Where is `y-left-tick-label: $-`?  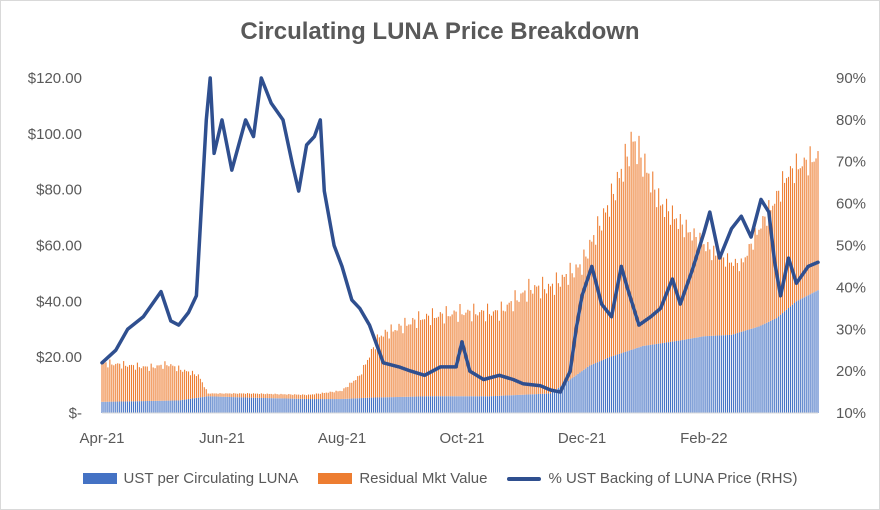
y-left-tick-label: $- is located at coordinates (75, 413).